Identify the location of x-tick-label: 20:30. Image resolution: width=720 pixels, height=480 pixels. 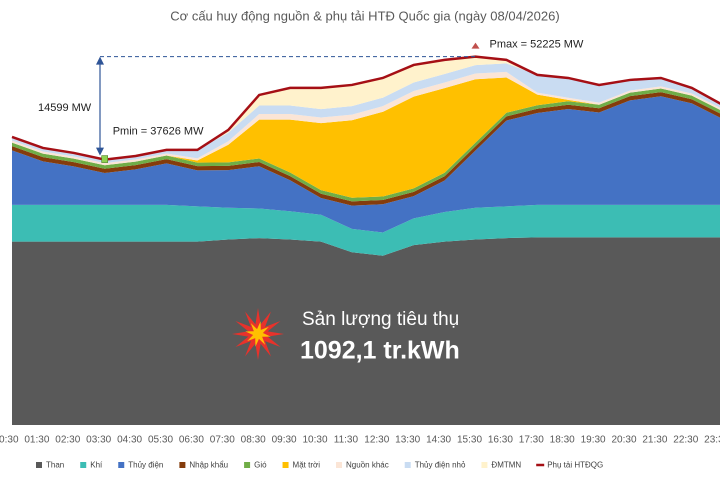
(623, 440).